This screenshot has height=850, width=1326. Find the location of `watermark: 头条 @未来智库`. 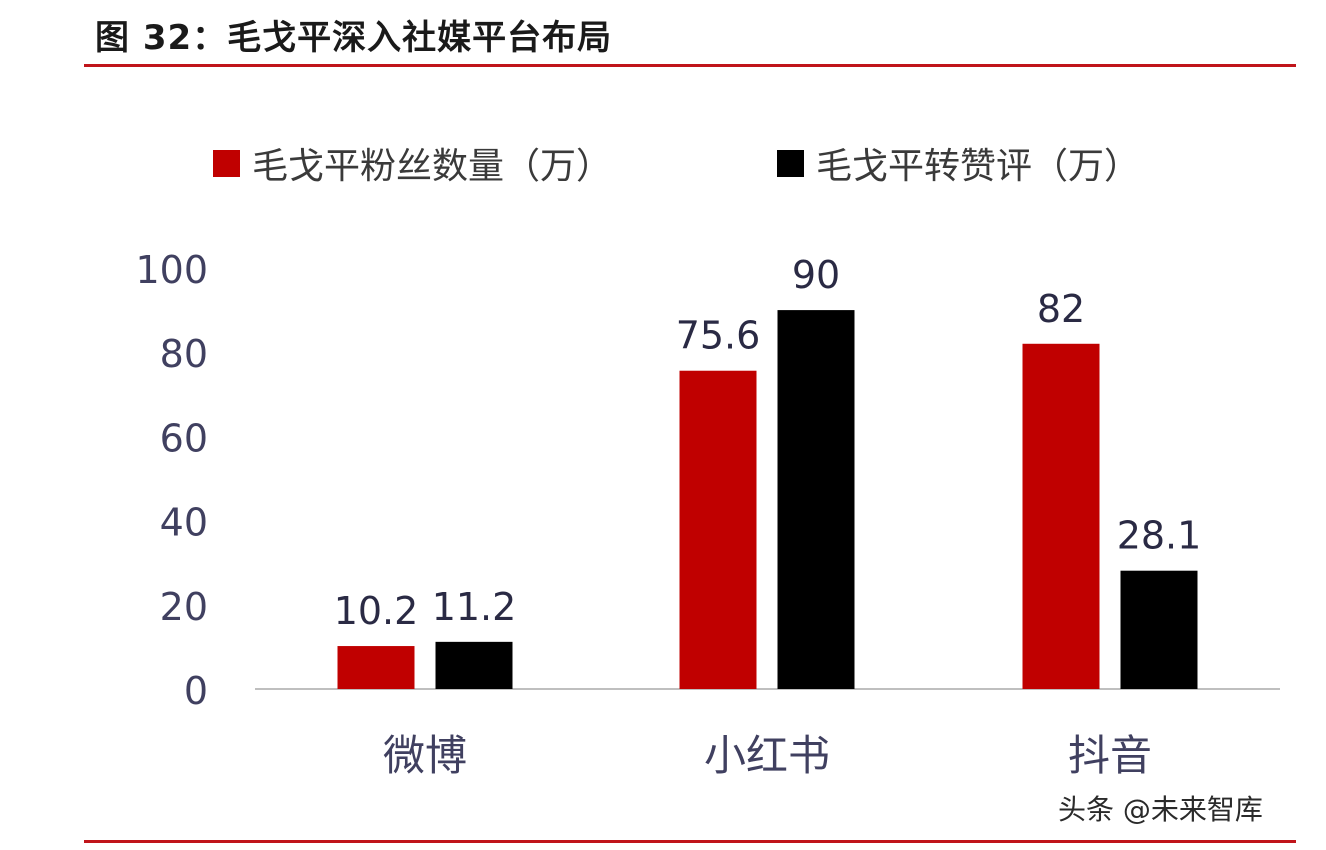

watermark: 头条 @未来智库 is located at coordinates (1160, 809).